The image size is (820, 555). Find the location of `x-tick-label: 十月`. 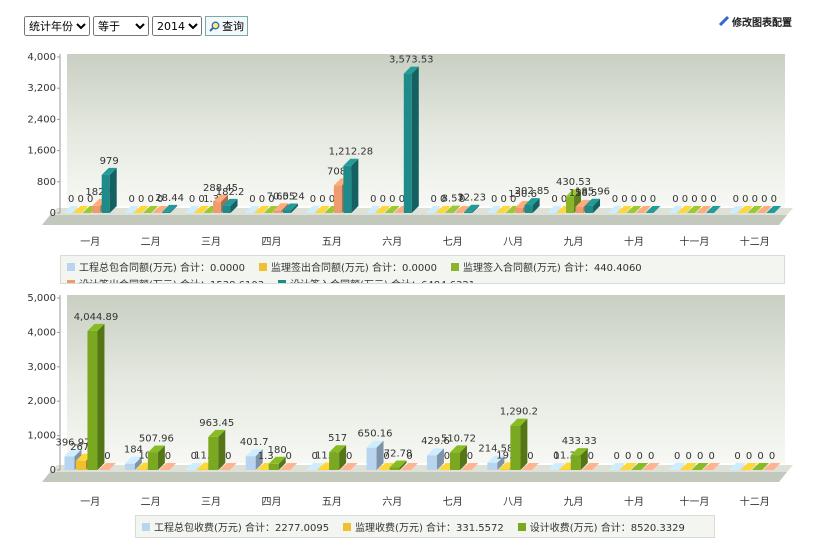

x-tick-label: 十月 is located at coordinates (634, 241).